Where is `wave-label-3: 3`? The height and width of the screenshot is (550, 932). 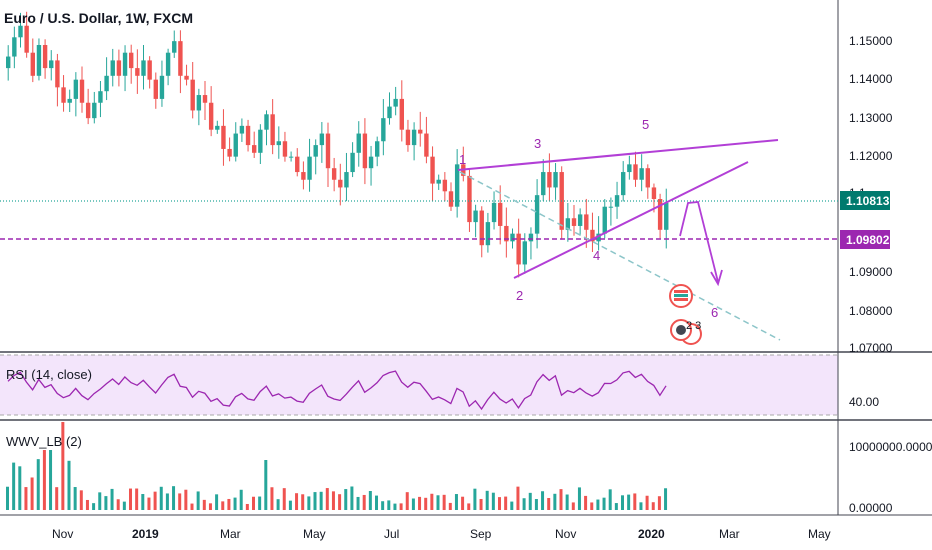
wave-label-3: 3 is located at coordinates (537, 143).